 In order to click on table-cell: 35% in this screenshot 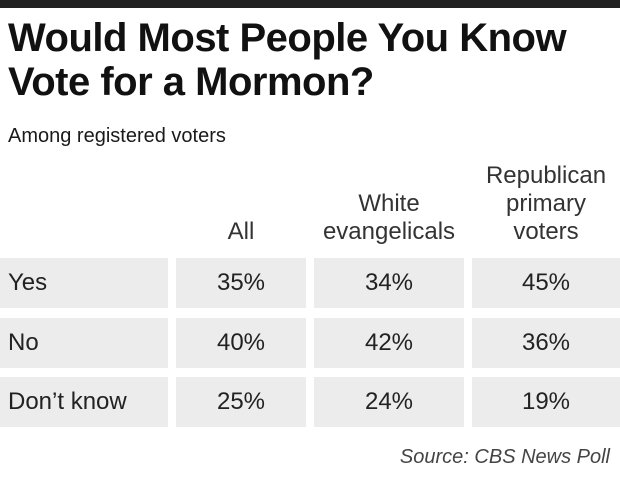, I will do `click(241, 283)`.